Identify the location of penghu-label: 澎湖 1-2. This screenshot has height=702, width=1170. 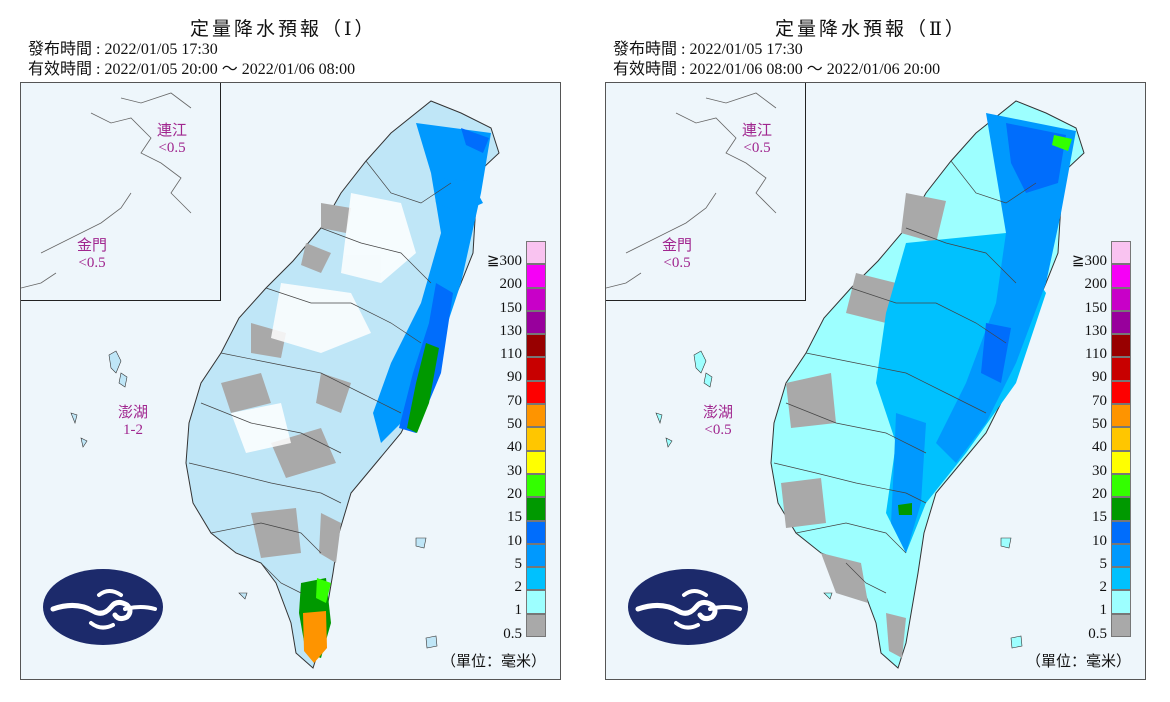
(133, 422).